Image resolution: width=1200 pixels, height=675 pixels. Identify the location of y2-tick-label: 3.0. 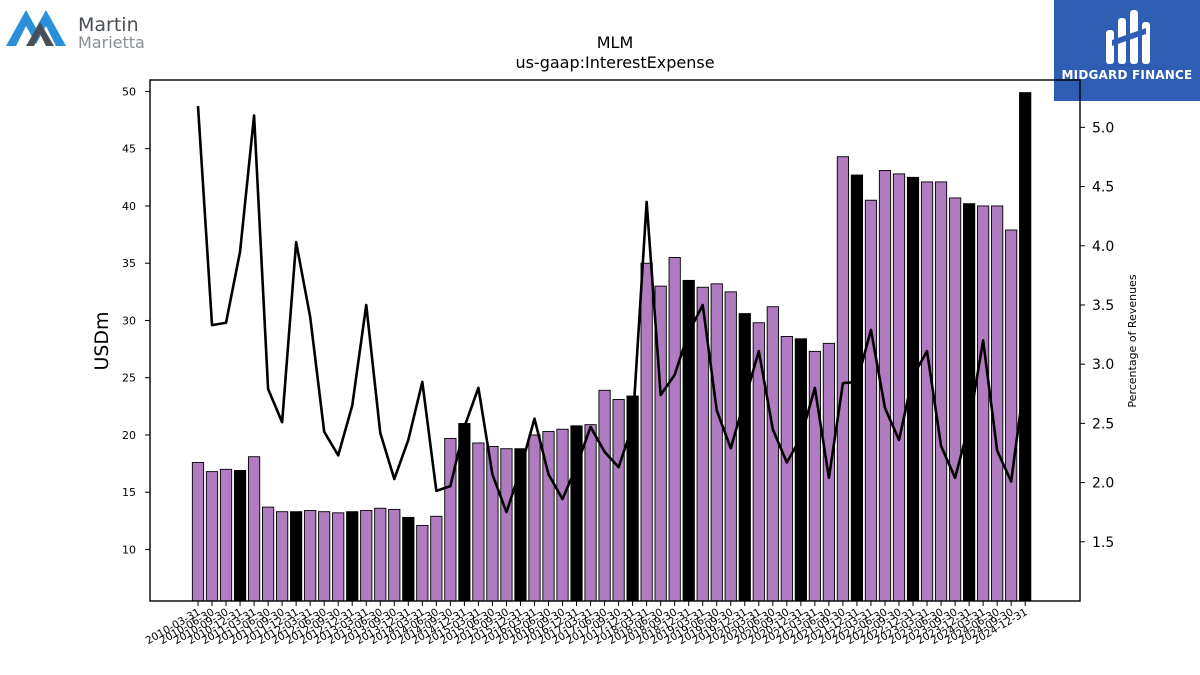
(1103, 365).